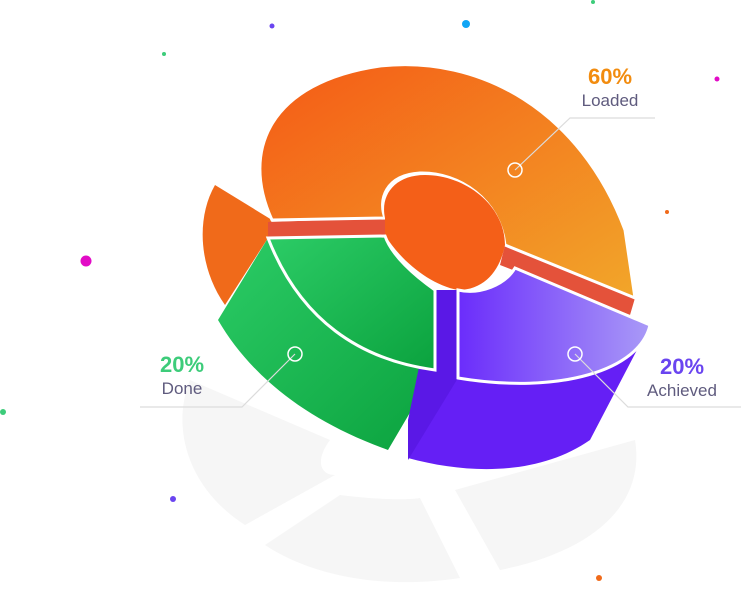  I want to click on marker-achieved, so click(575, 354).